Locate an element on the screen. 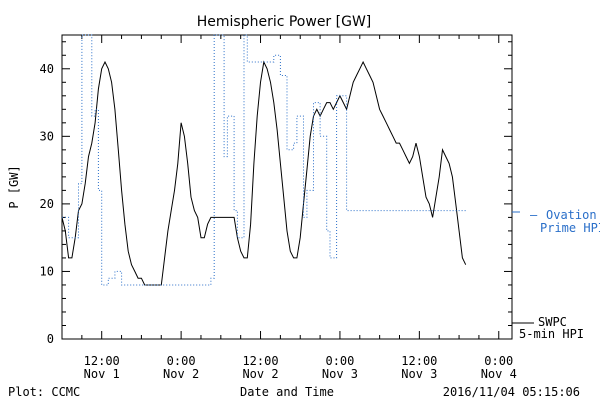 The width and height of the screenshot is (600, 400). ovation-legend-line1: Ovation is located at coordinates (571, 215).